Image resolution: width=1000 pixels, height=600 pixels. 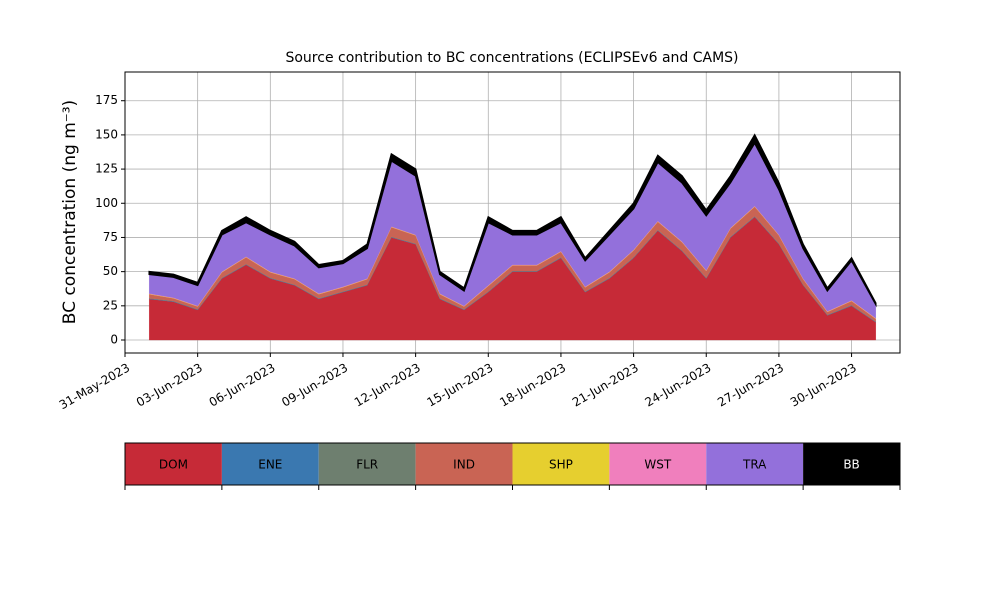 I want to click on legend-label: FLR, so click(x=367, y=465).